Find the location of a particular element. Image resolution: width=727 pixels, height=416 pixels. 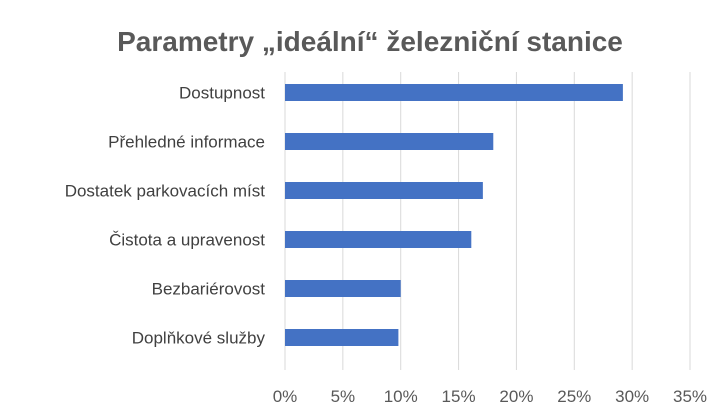

category-label: Bezbariérovost is located at coordinates (209, 289).